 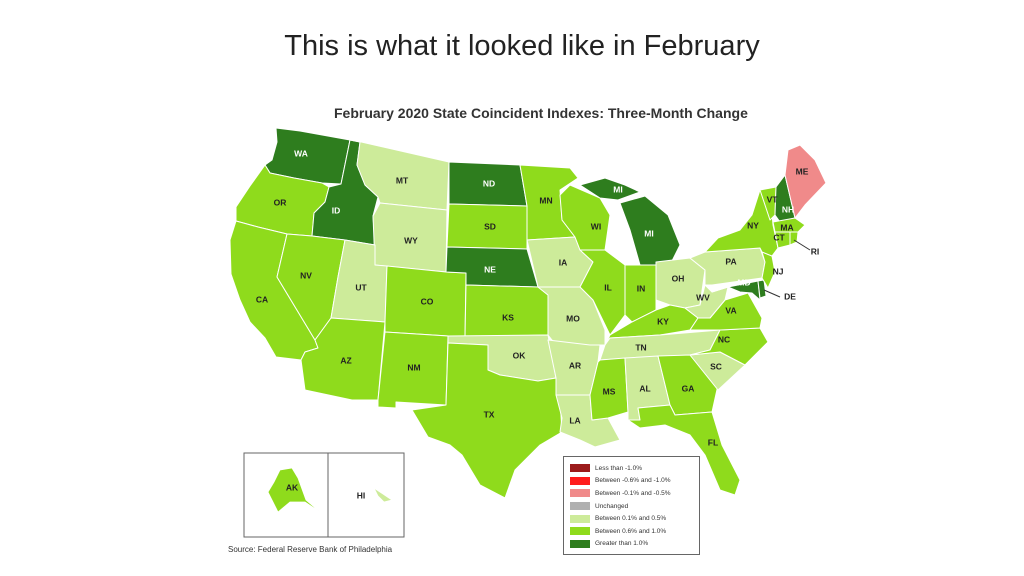 I want to click on state-AK, so click(x=294, y=490).